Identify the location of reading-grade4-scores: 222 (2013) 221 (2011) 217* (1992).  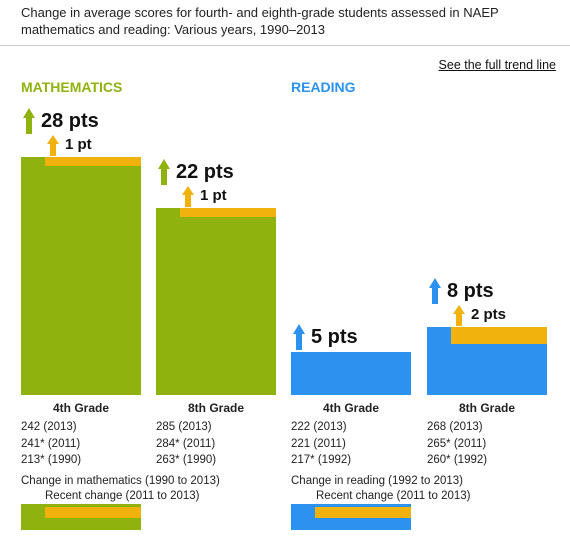
(321, 444).